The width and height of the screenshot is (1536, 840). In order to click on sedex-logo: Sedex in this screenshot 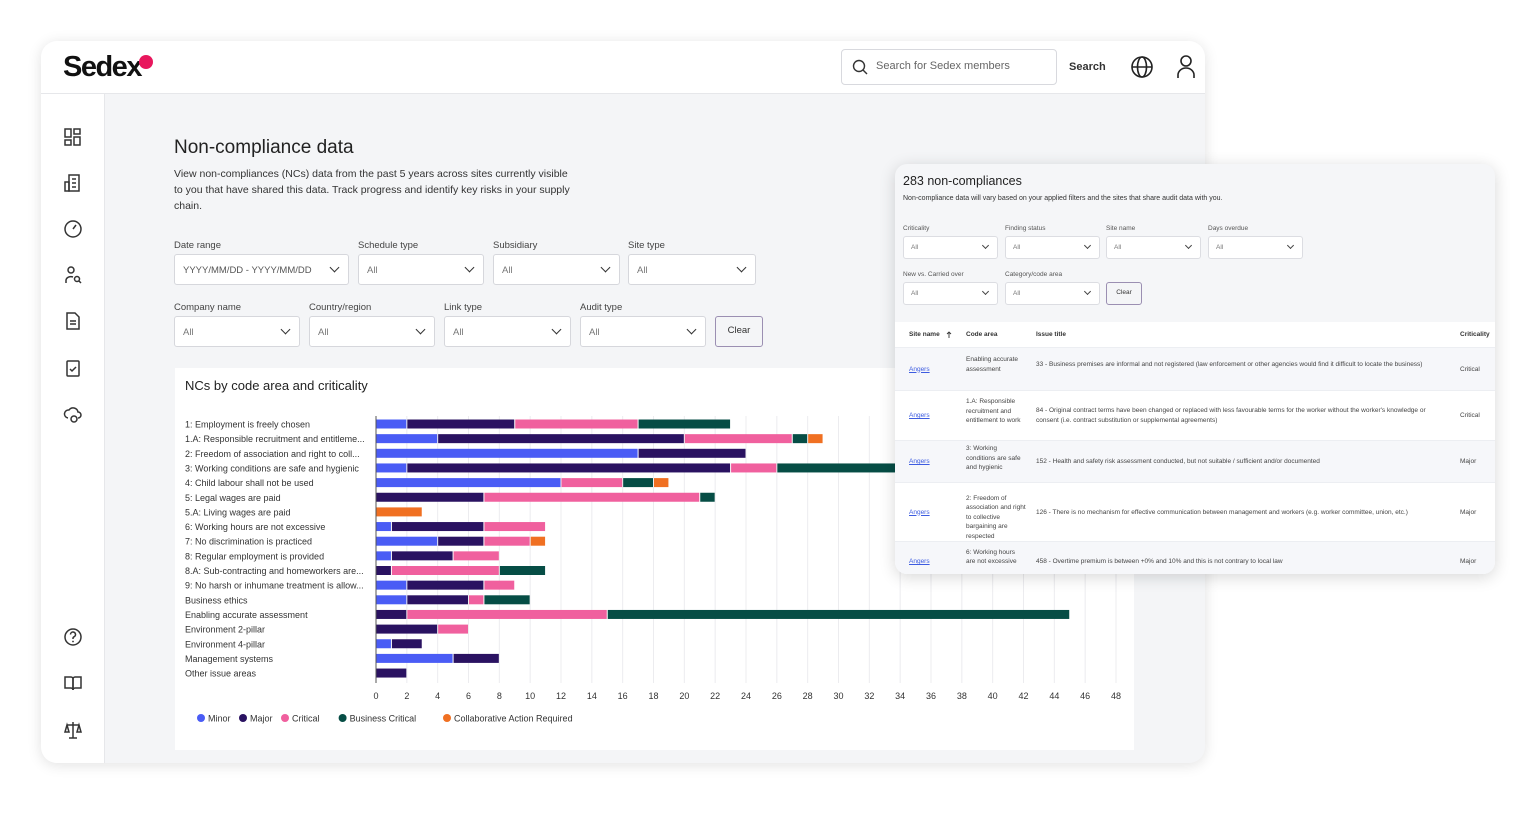, I will do `click(102, 67)`.